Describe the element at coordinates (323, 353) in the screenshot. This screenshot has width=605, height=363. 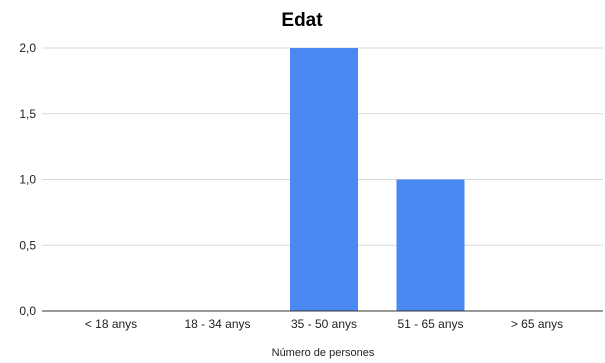
I see `x-axis-label: Número de persones` at that location.